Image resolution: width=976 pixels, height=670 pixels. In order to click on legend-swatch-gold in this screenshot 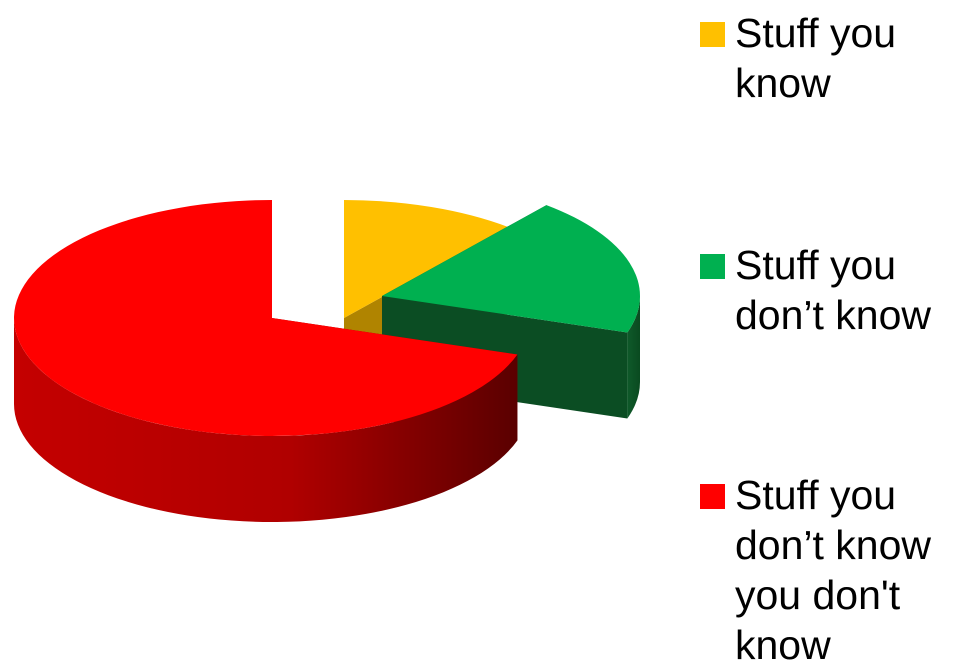, I will do `click(712, 34)`.